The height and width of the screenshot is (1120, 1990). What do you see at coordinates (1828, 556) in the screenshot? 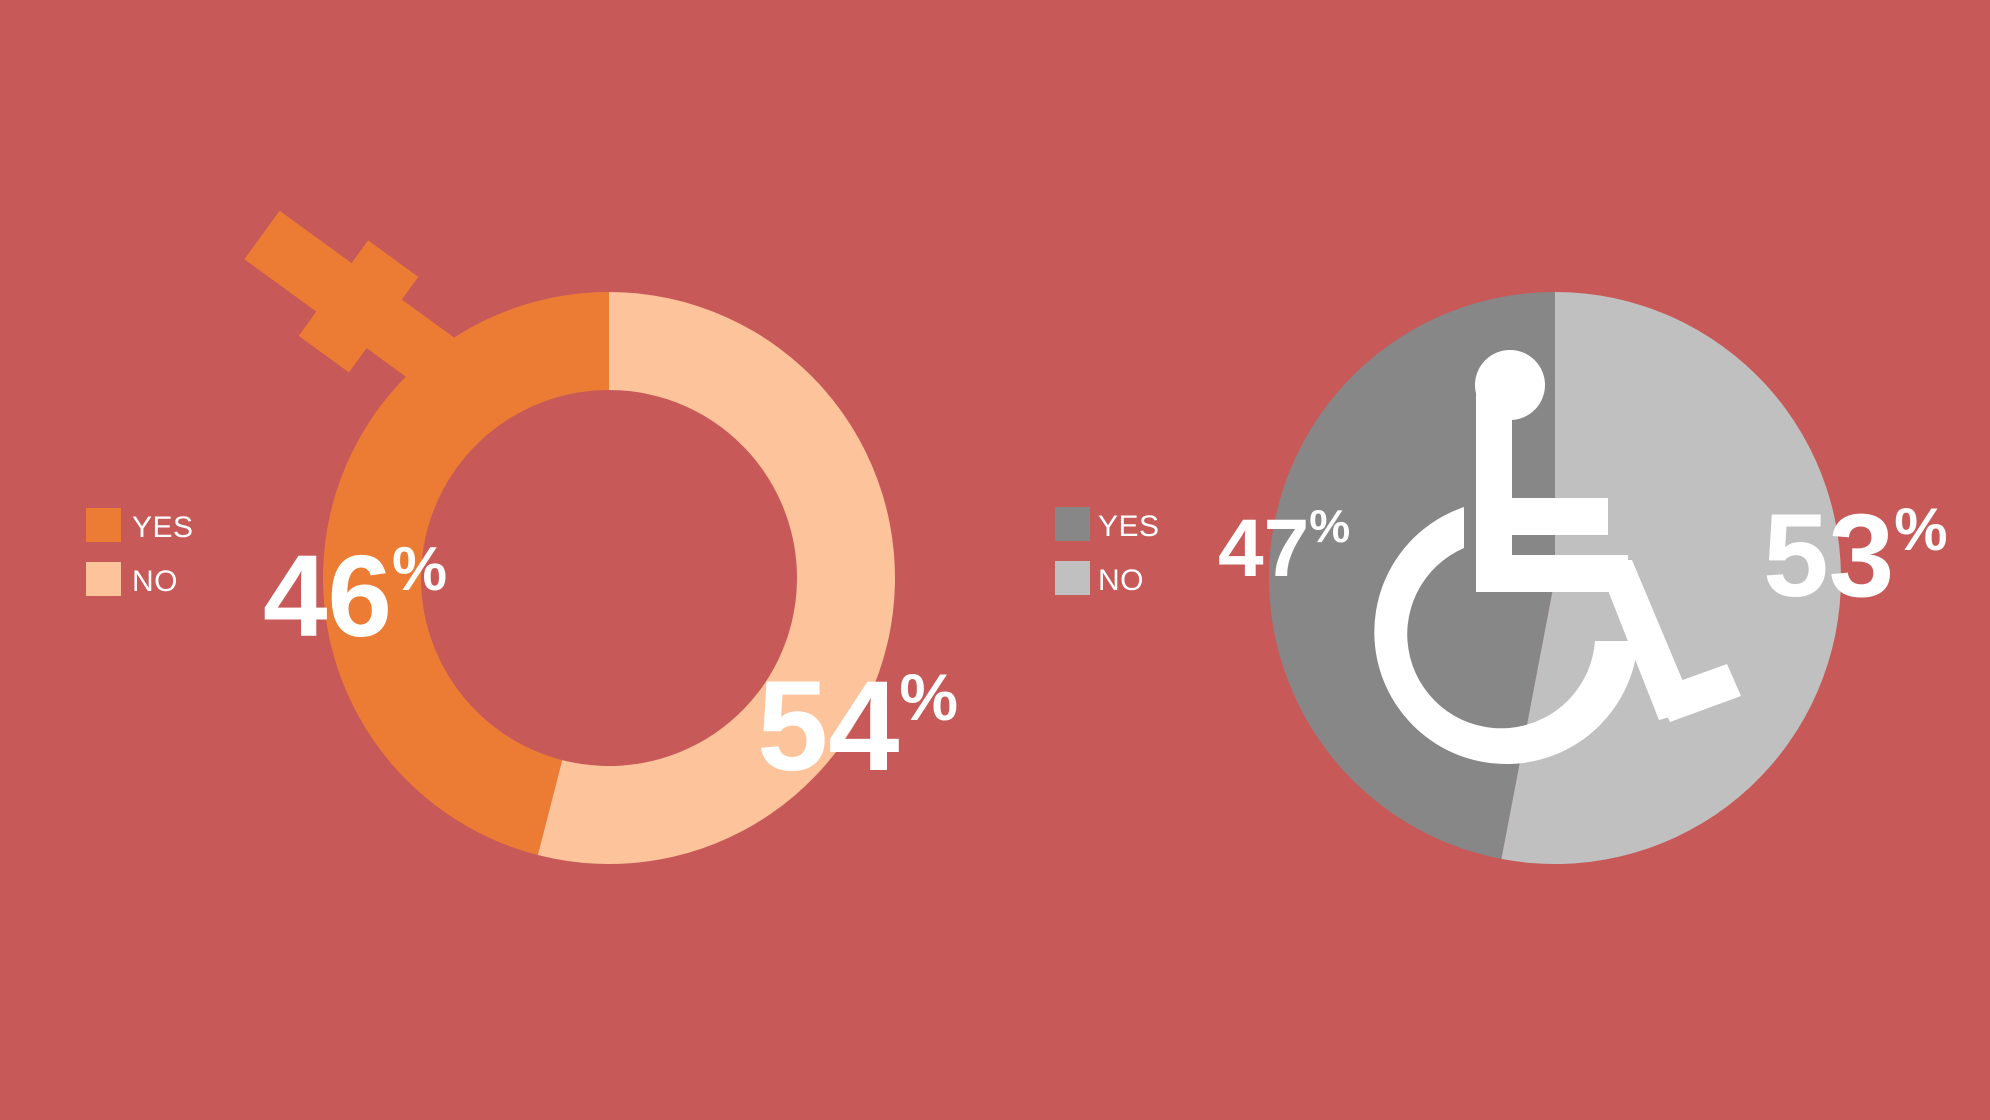
I see `no-percent-value: 53` at bounding box center [1828, 556].